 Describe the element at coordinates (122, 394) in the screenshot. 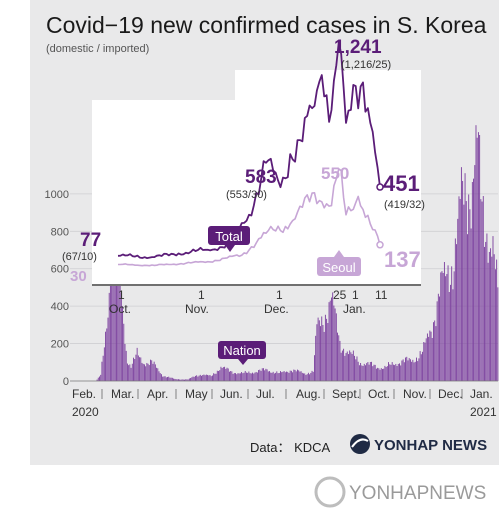

I see `x-tick-label: Mar.` at that location.